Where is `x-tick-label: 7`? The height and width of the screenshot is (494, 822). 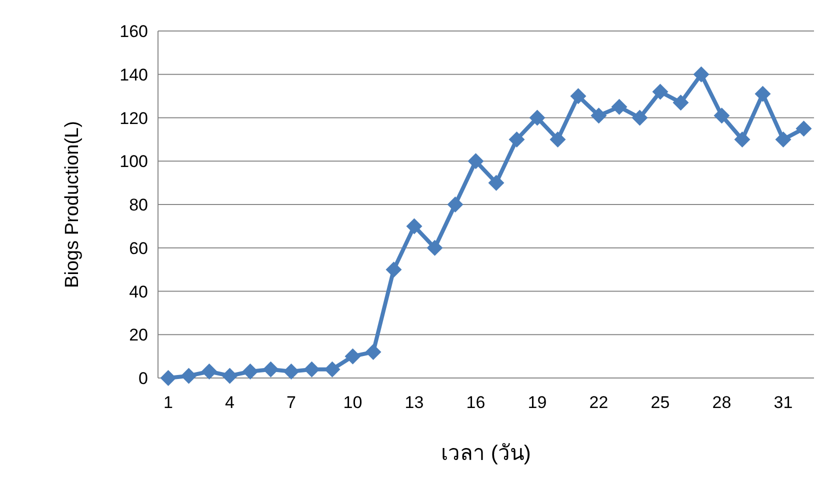
x-tick-label: 7 is located at coordinates (291, 402).